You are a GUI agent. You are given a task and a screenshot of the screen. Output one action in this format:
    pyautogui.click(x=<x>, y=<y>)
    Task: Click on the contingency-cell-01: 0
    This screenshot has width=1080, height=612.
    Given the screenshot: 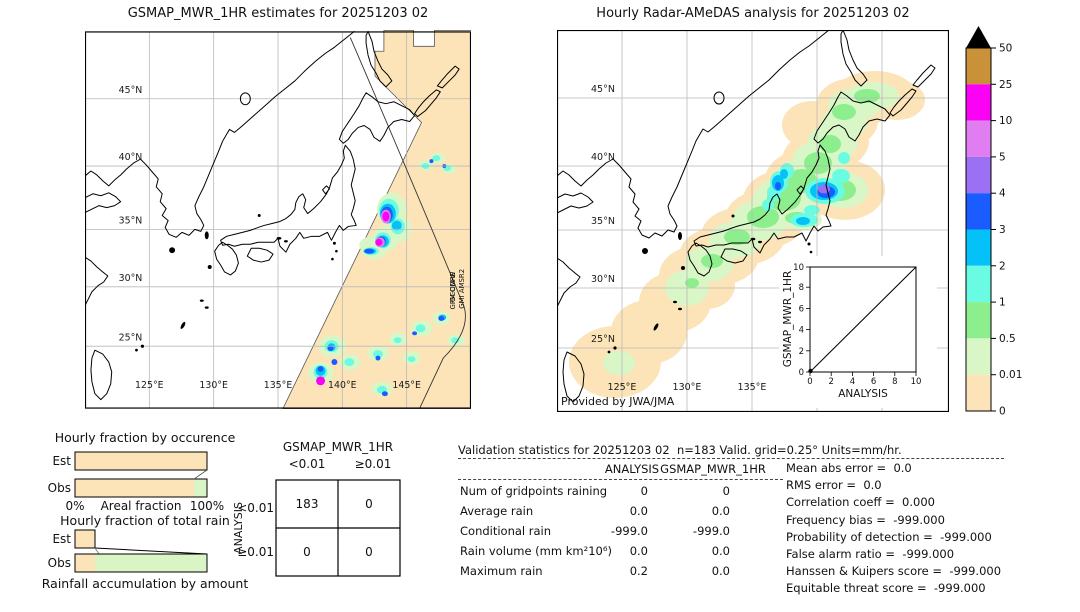 What is the action you would take?
    pyautogui.click(x=369, y=504)
    